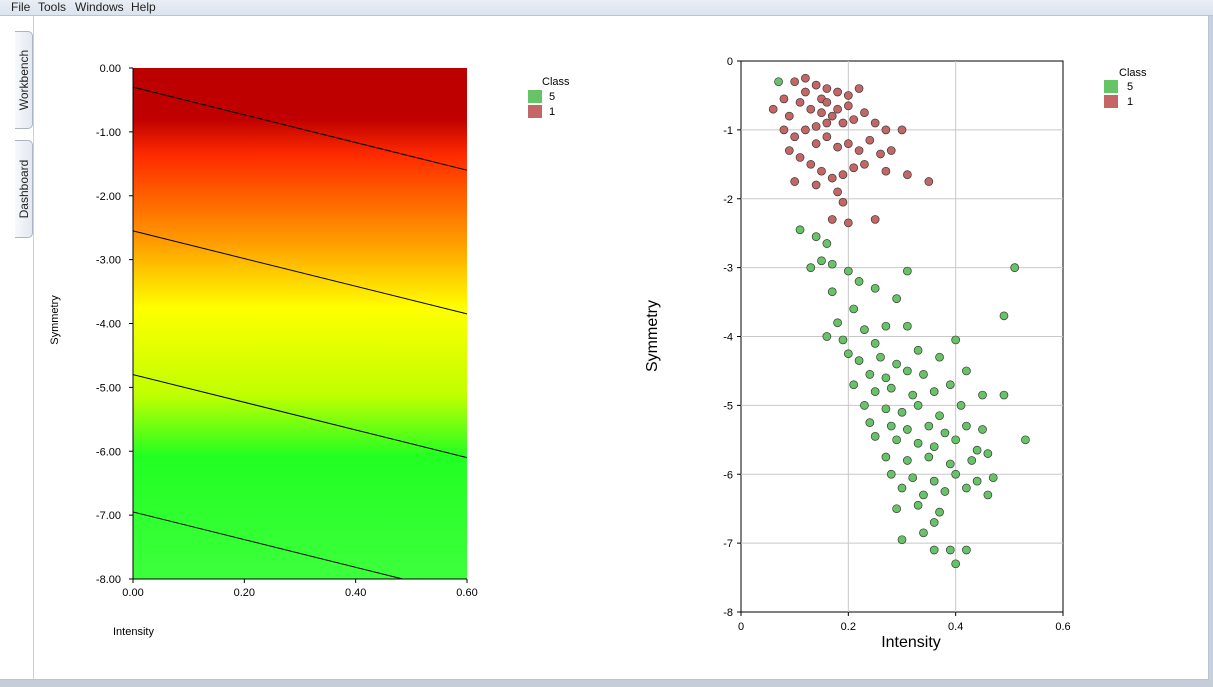 The width and height of the screenshot is (1213, 687). Describe the element at coordinates (133, 632) in the screenshot. I see `left-x-axis-label: Intensity` at that location.